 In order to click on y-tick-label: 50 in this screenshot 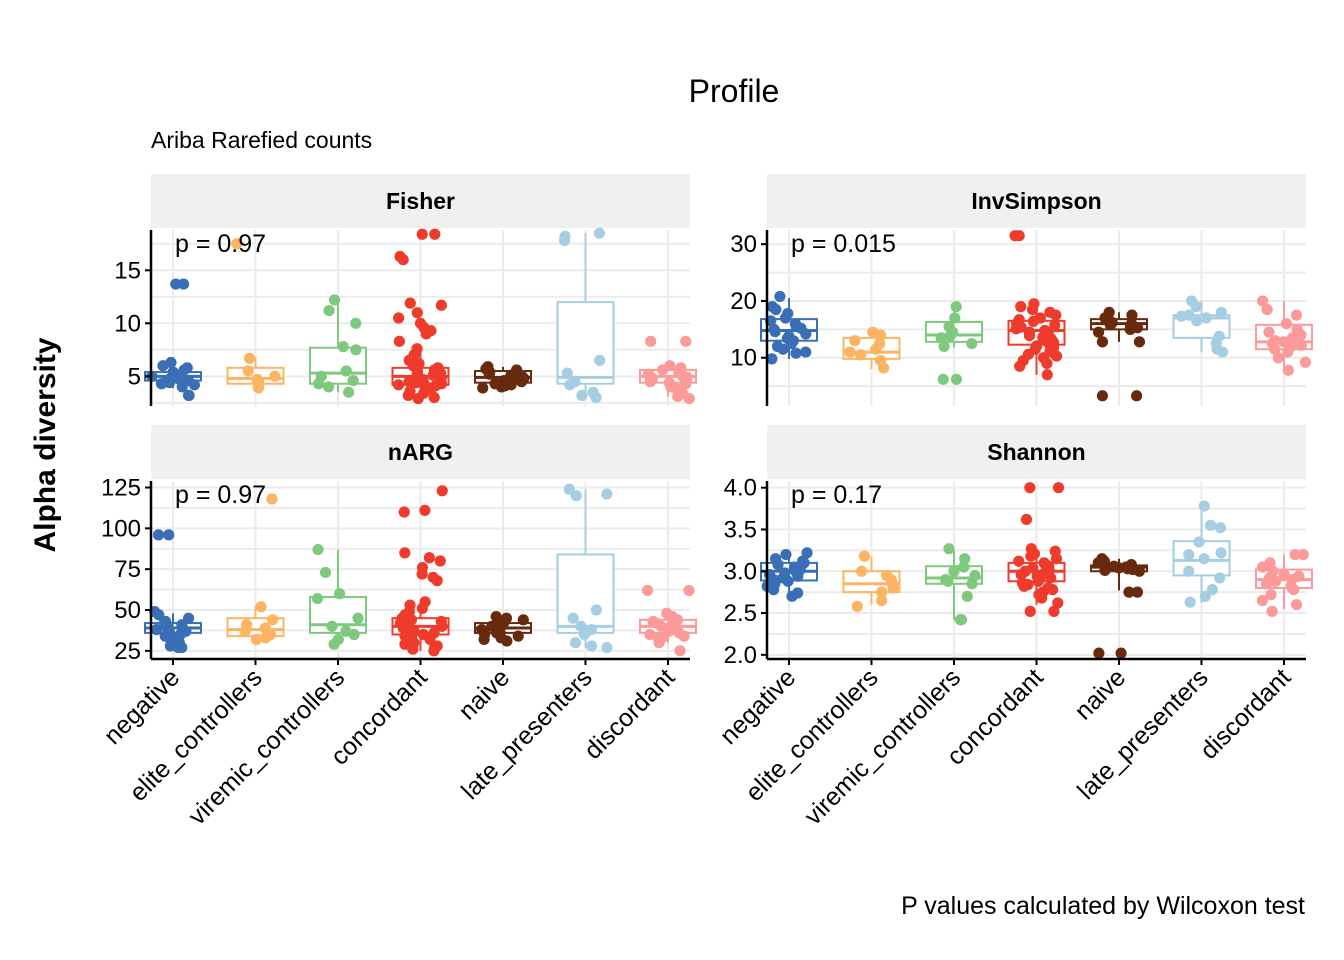, I will do `click(127, 610)`.